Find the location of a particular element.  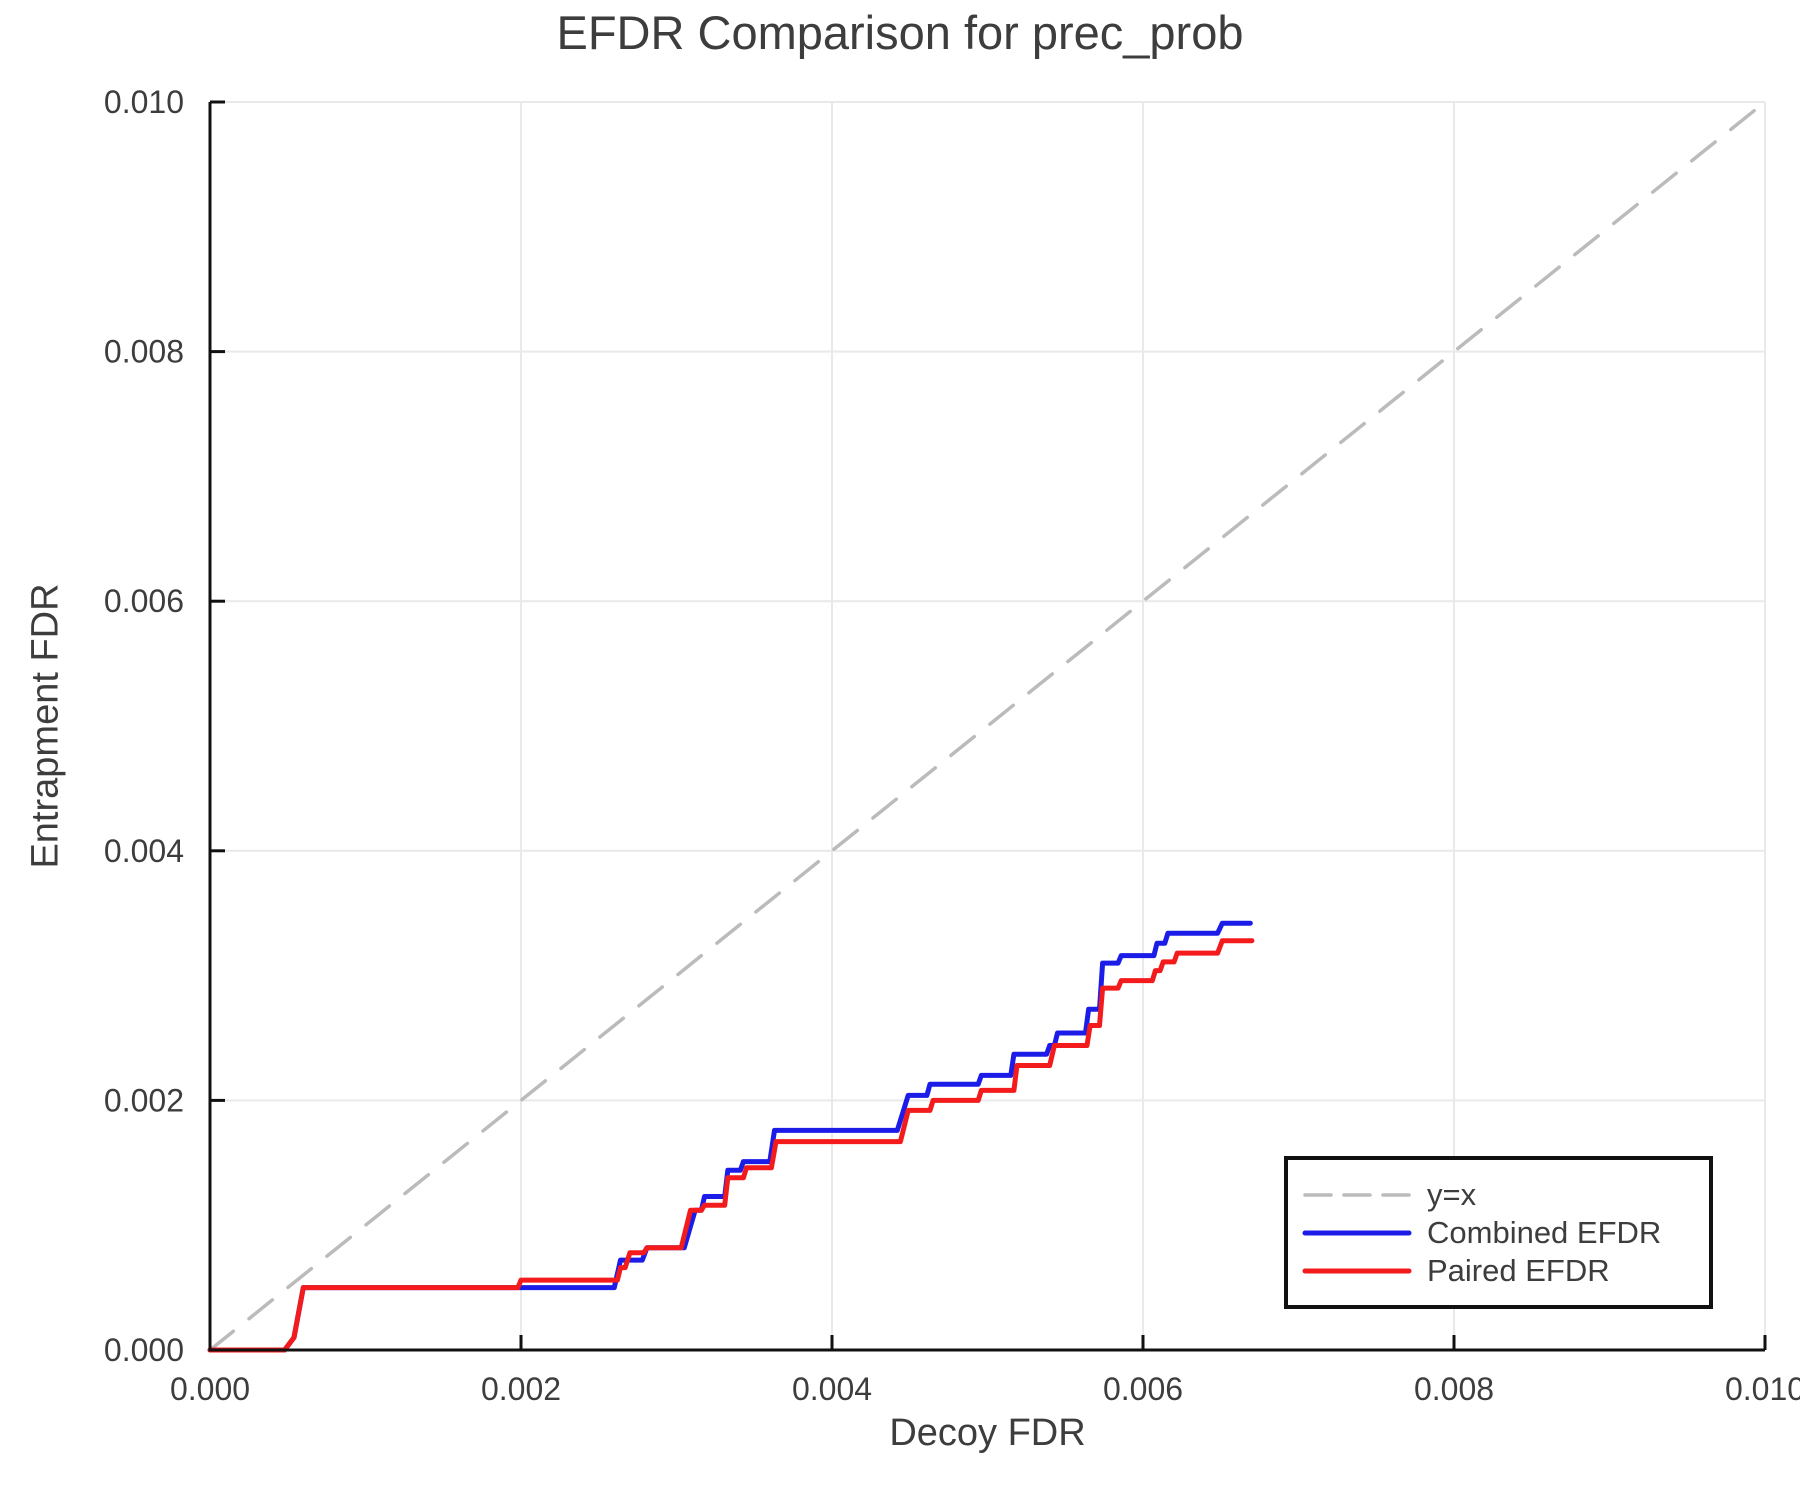

y-tick-label: 0.004 is located at coordinates (144, 851).